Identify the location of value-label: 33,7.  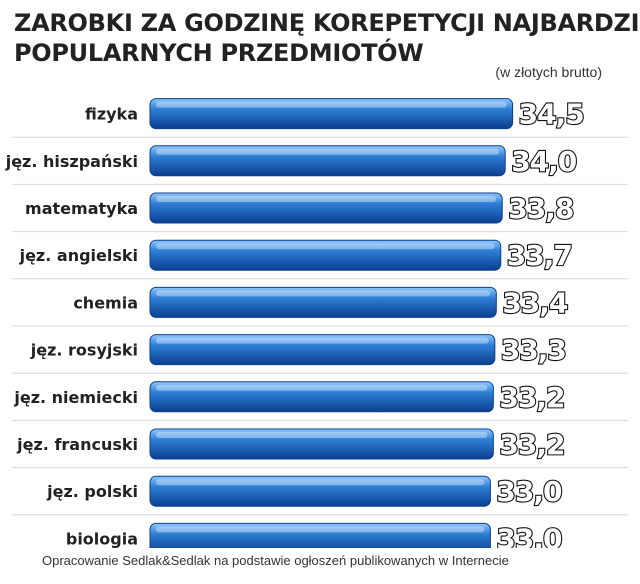
(539, 255).